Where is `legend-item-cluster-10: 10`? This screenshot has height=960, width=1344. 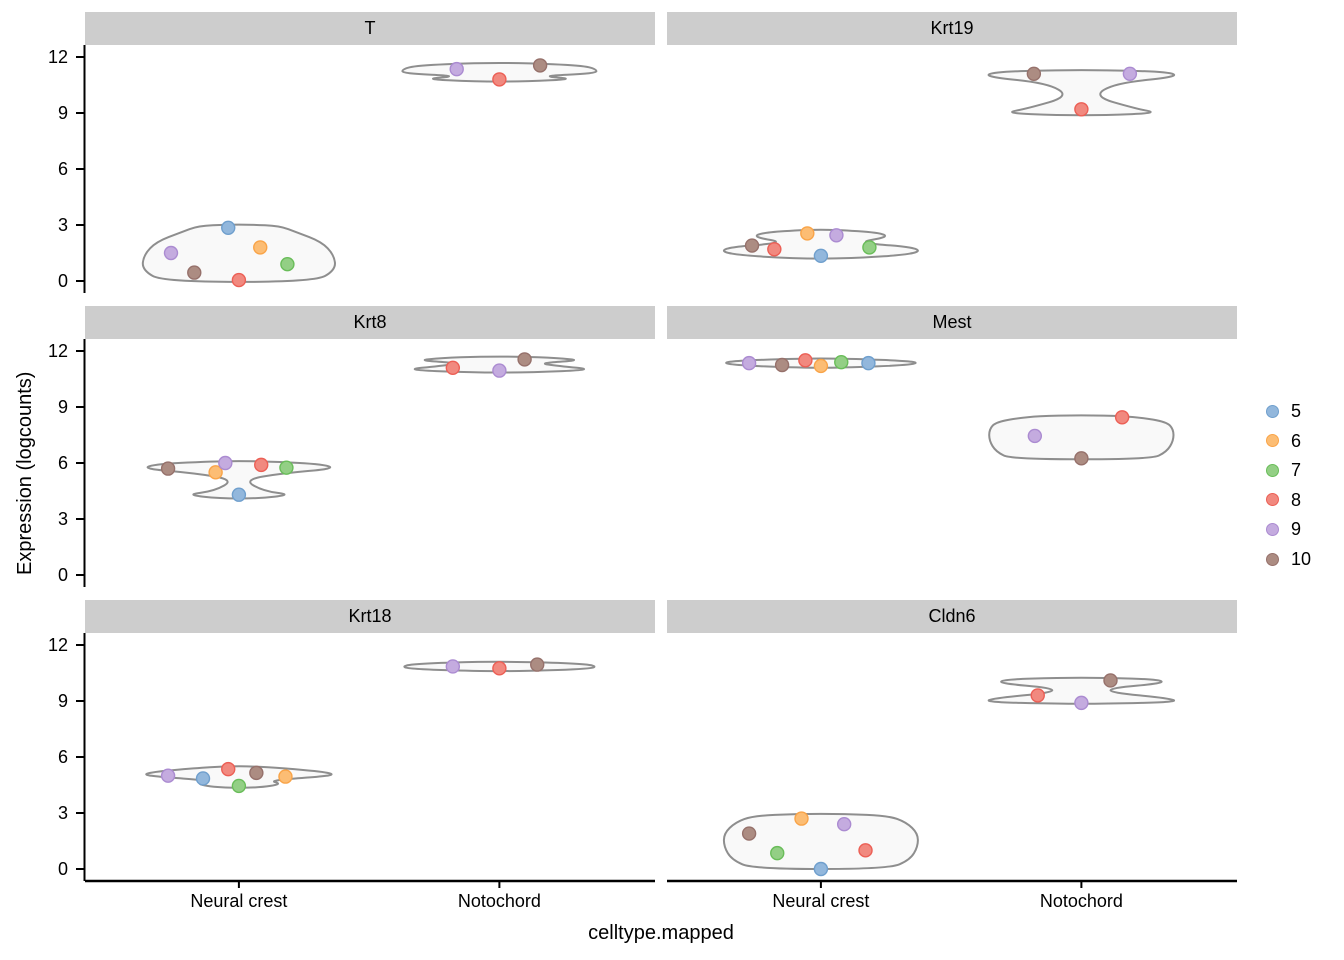 legend-item-cluster-10: 10 is located at coordinates (1288, 559).